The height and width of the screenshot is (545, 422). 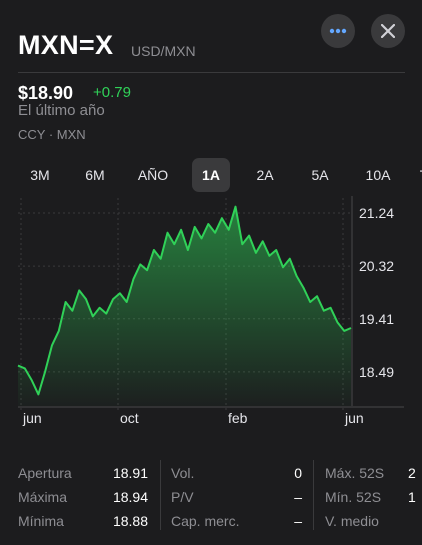 I want to click on period-label: El último año, so click(x=61, y=110).